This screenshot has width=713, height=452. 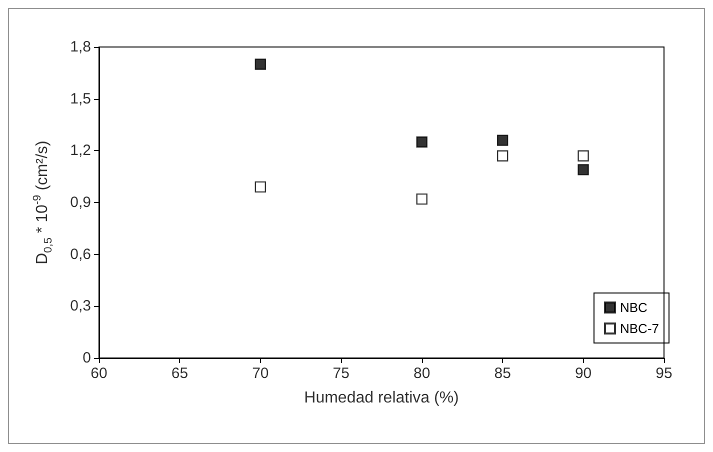 I want to click on y-tick-label: 1,5, so click(x=80, y=99).